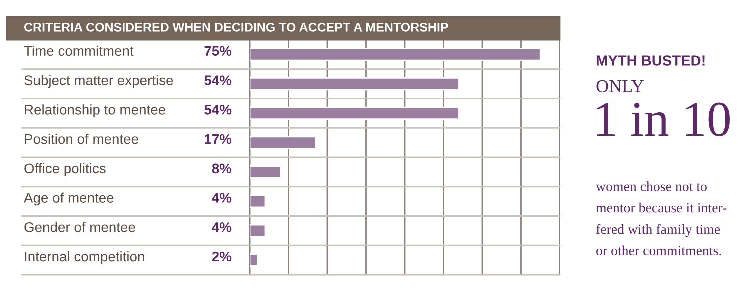  Describe the element at coordinates (65, 169) in the screenshot. I see `y-tick-label: Office politics` at that location.